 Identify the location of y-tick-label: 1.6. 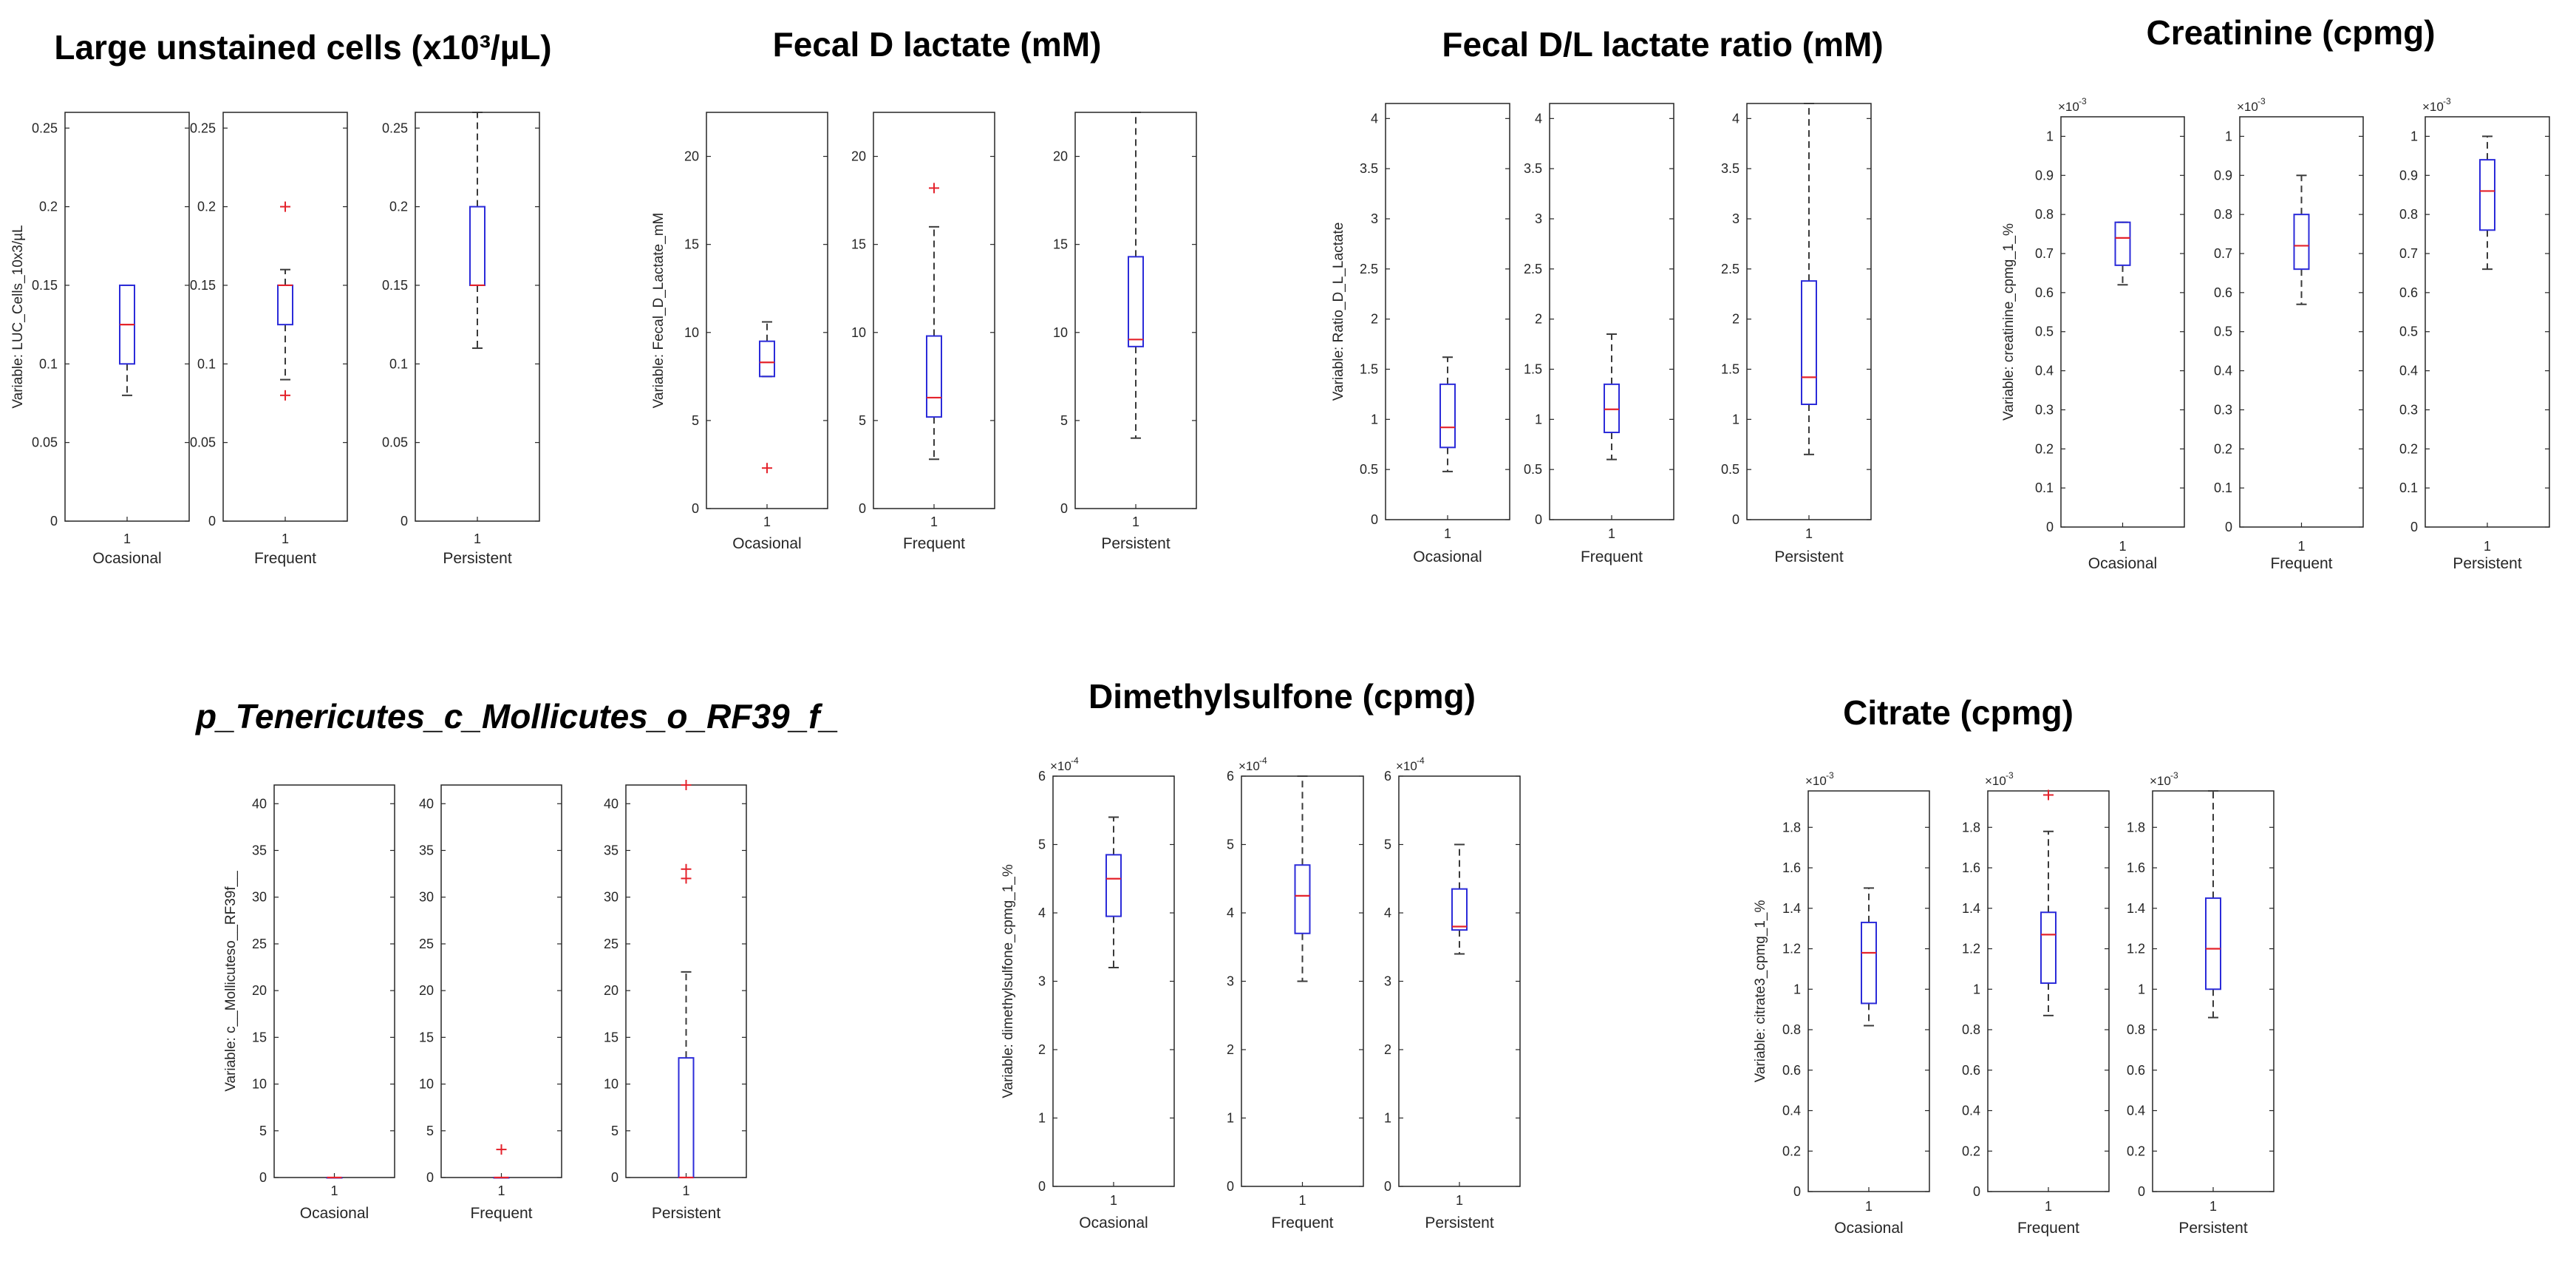
(1971, 868).